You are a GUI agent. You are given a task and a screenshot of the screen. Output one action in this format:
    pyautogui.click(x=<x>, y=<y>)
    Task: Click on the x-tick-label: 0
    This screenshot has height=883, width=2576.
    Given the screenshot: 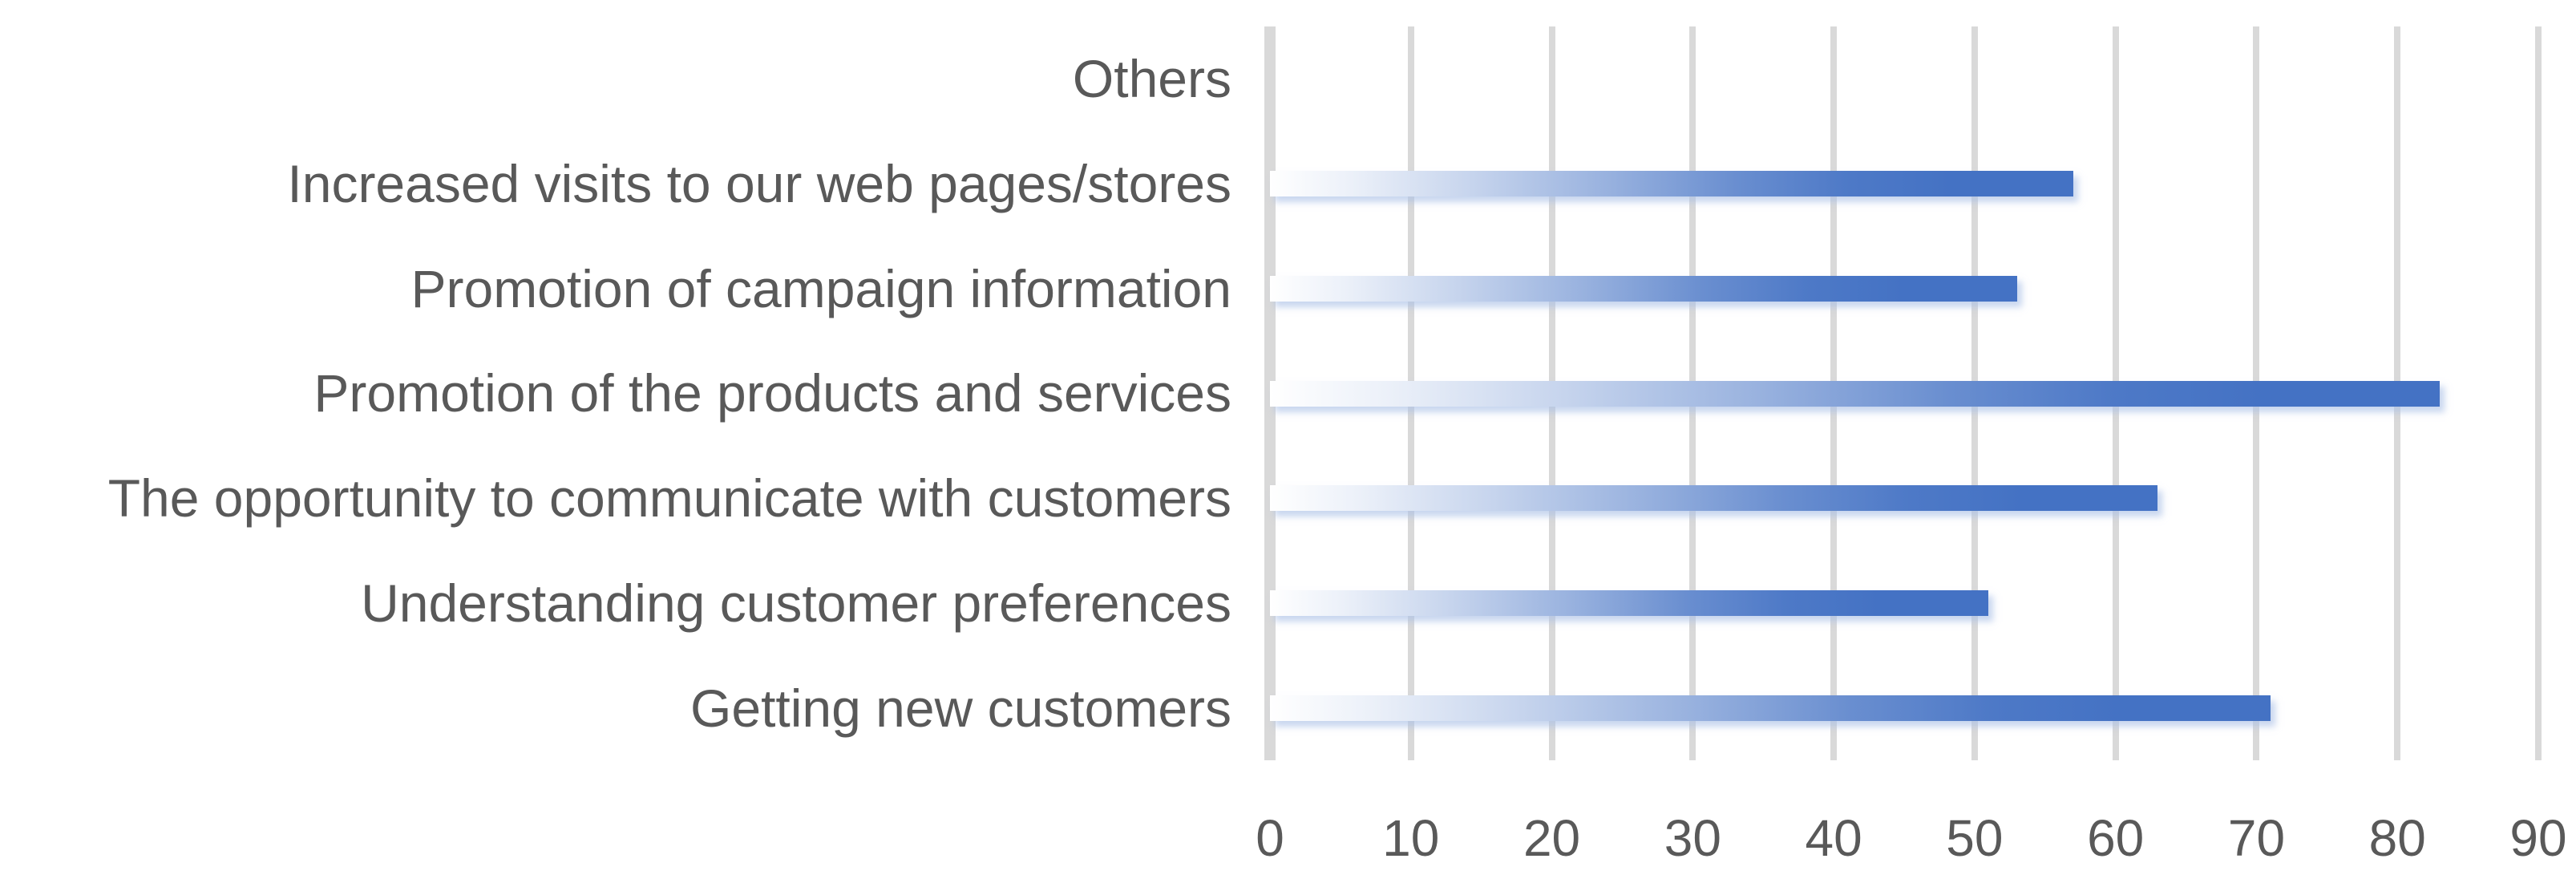 What is the action you would take?
    pyautogui.click(x=1270, y=838)
    